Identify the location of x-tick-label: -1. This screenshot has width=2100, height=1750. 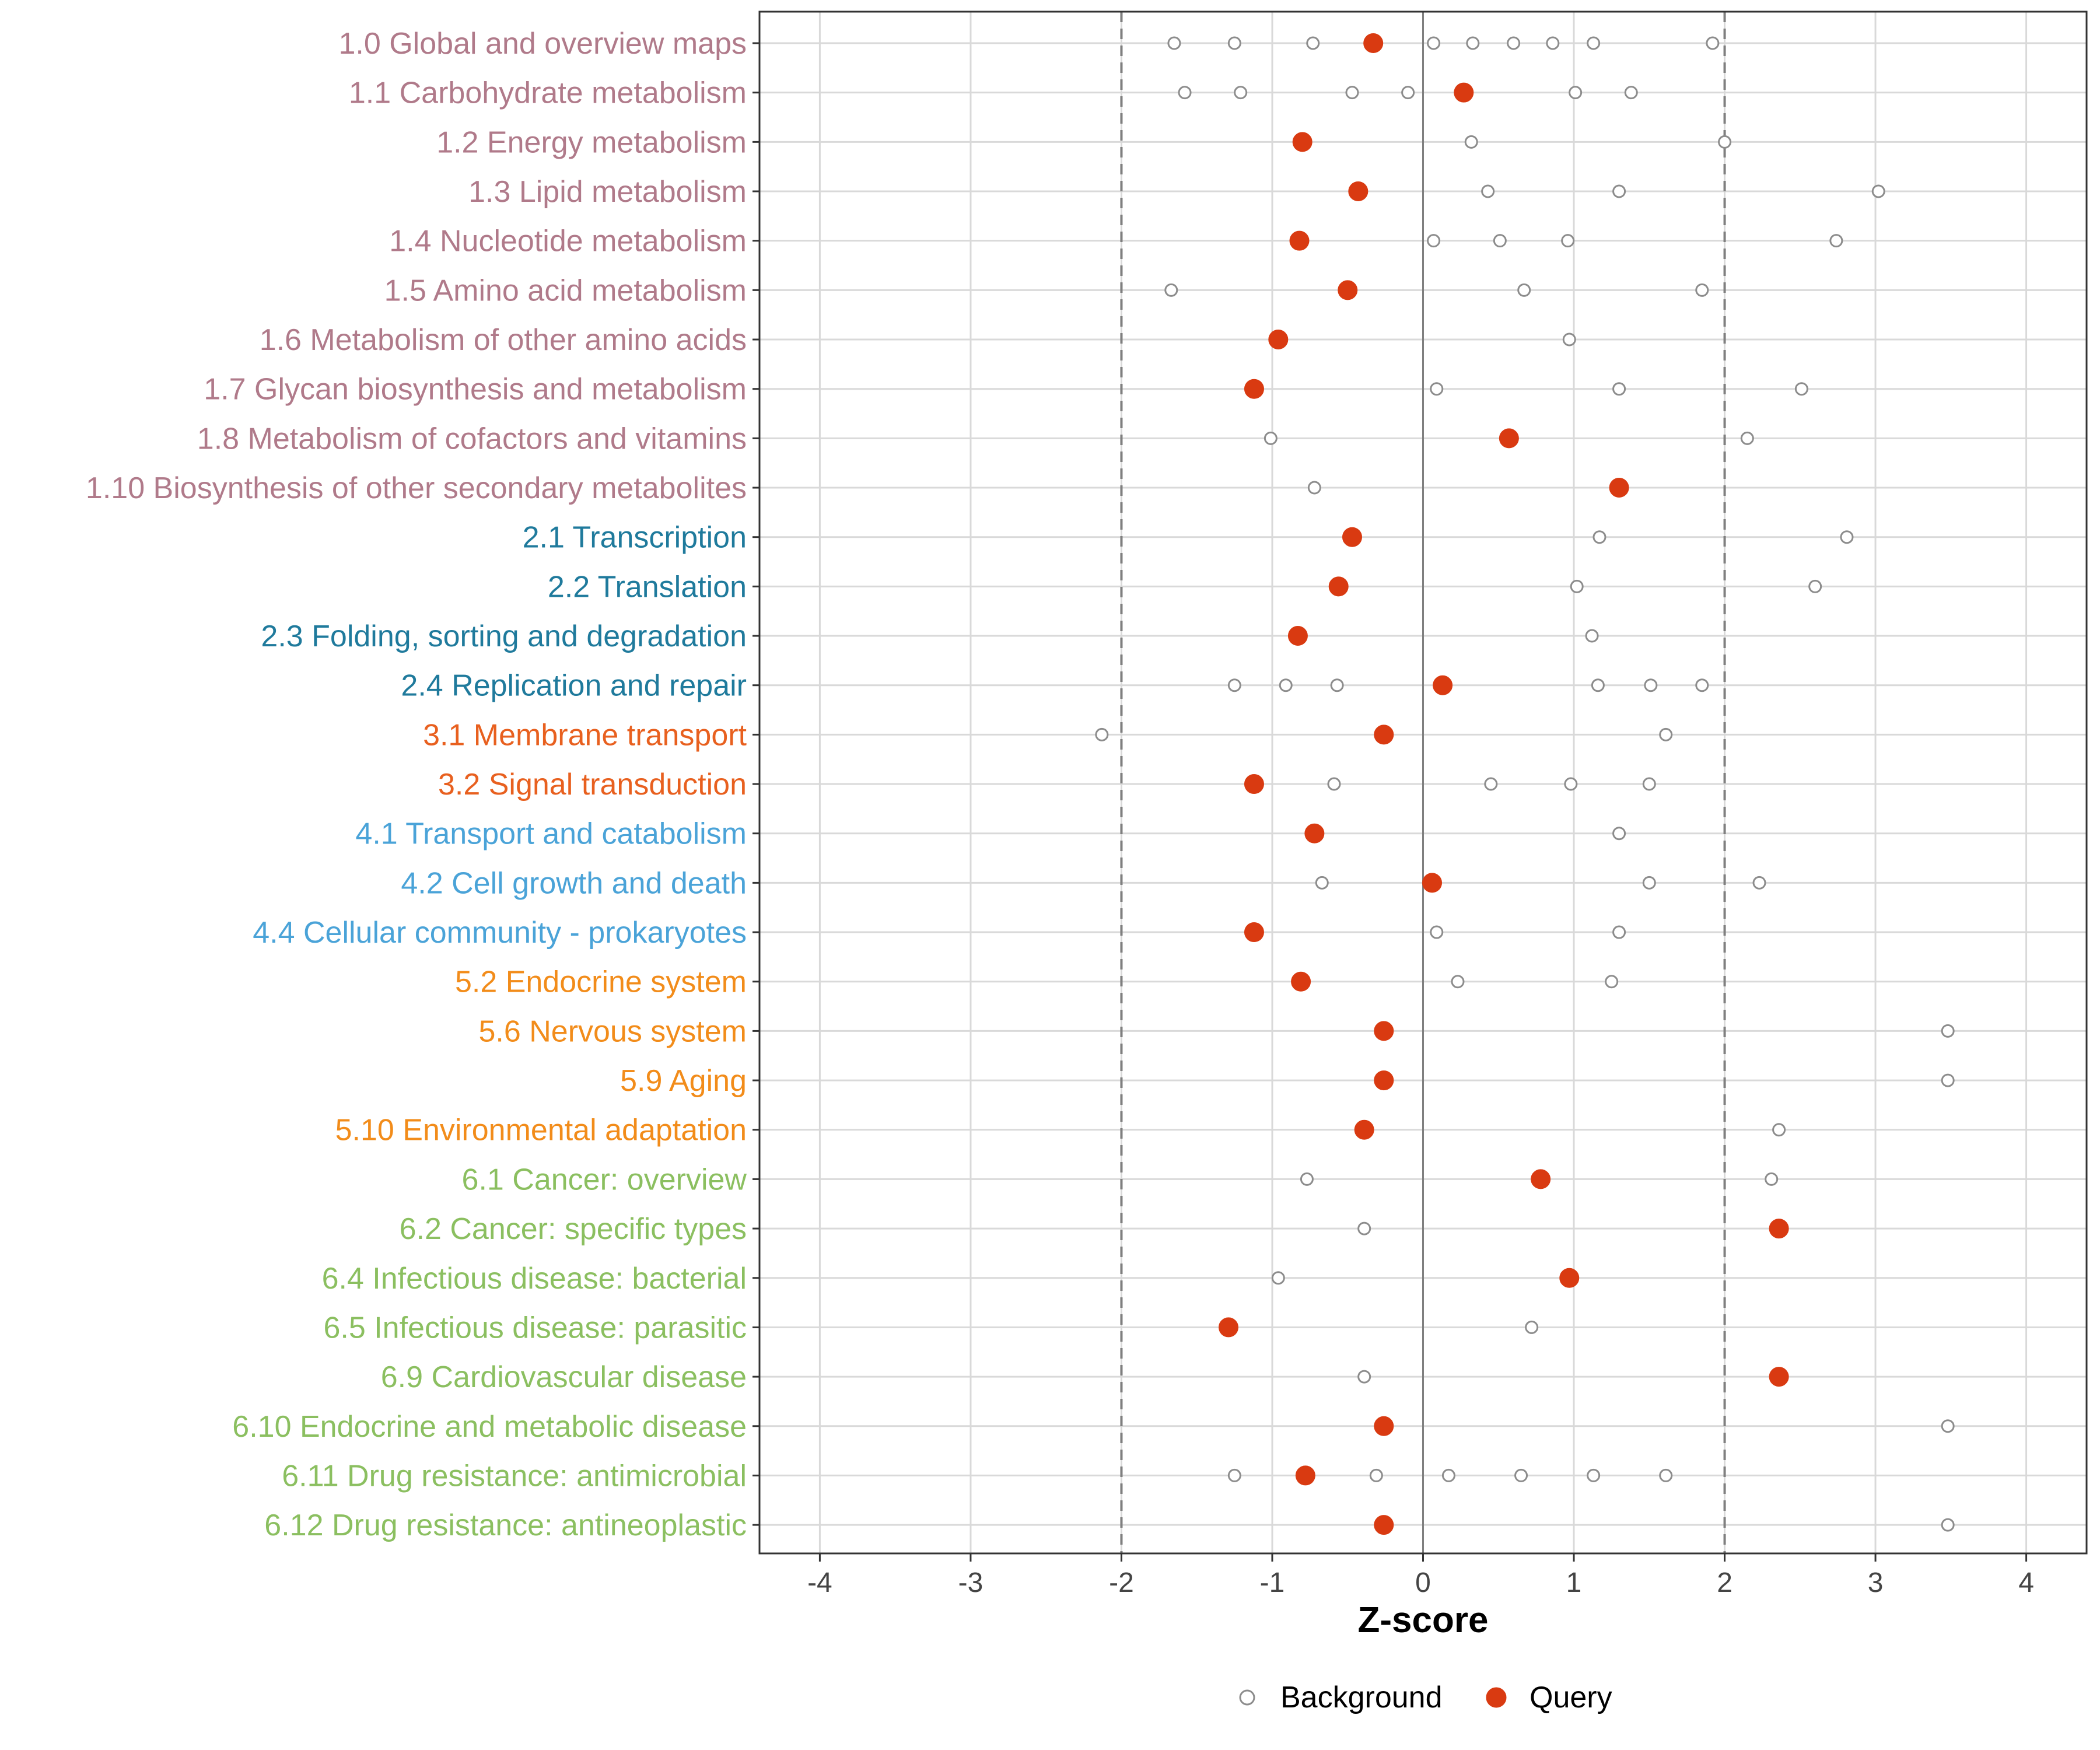
(1272, 1582).